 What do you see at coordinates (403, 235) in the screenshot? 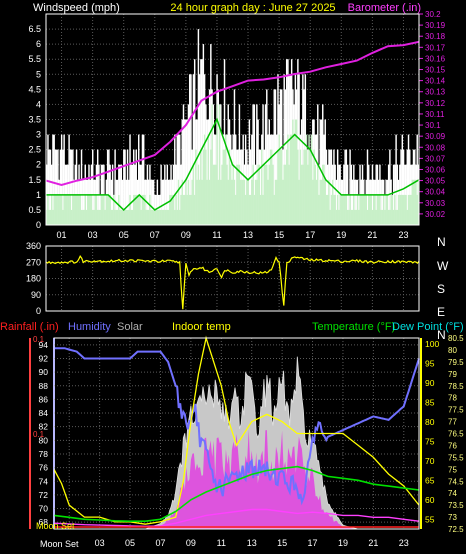
I see `wind-x-tick-label: 23` at bounding box center [403, 235].